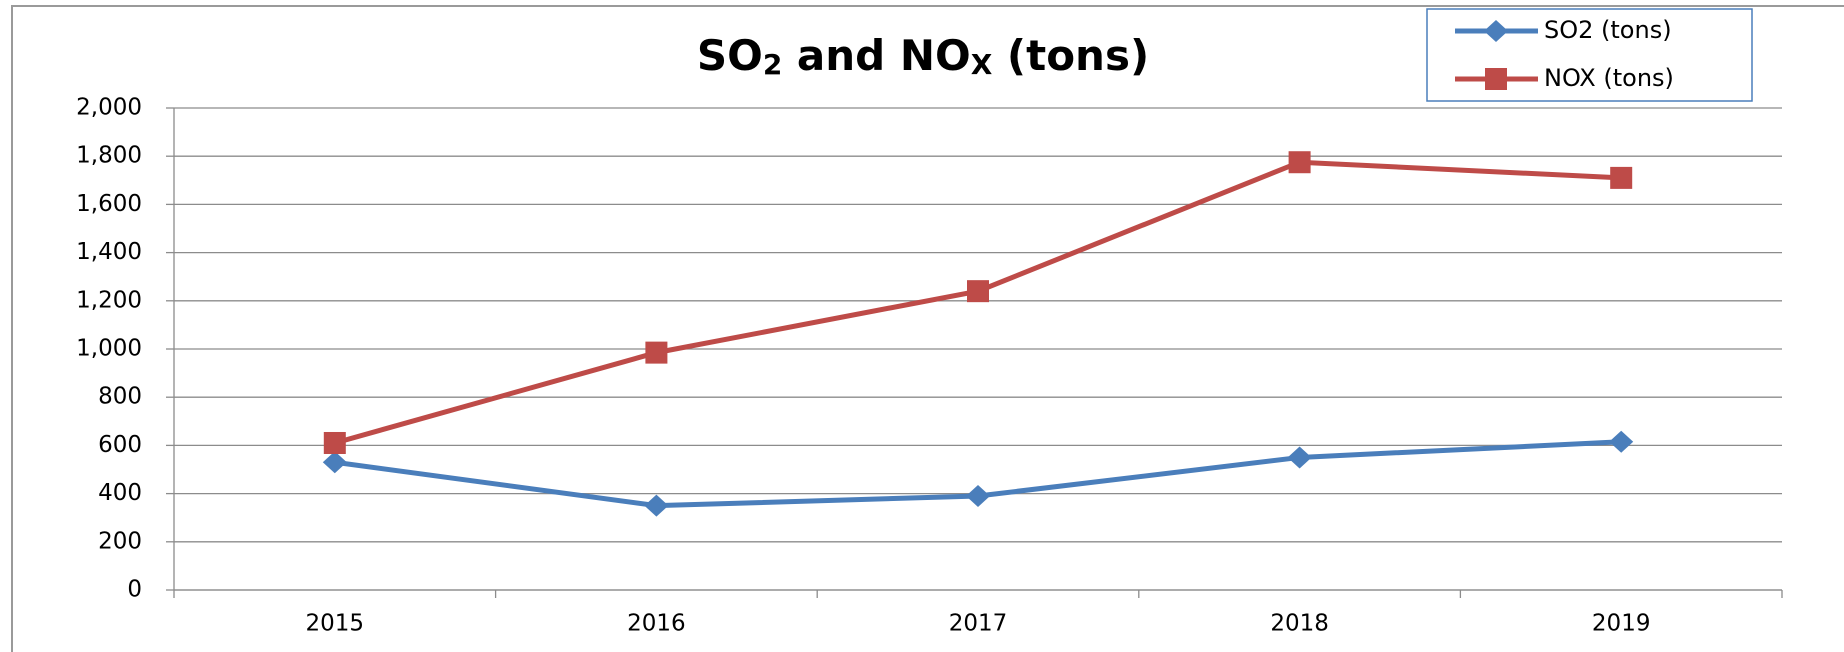  I want to click on x-tick-label: 2019, so click(1621, 624).